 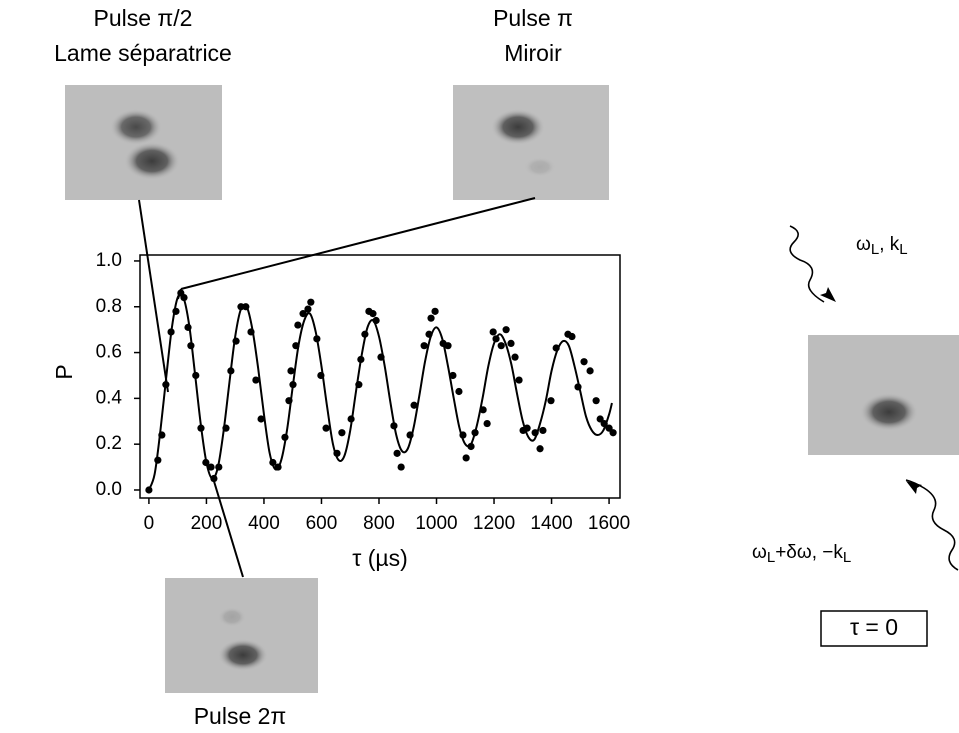 I want to click on x-tick-label: 600, so click(x=322, y=523).